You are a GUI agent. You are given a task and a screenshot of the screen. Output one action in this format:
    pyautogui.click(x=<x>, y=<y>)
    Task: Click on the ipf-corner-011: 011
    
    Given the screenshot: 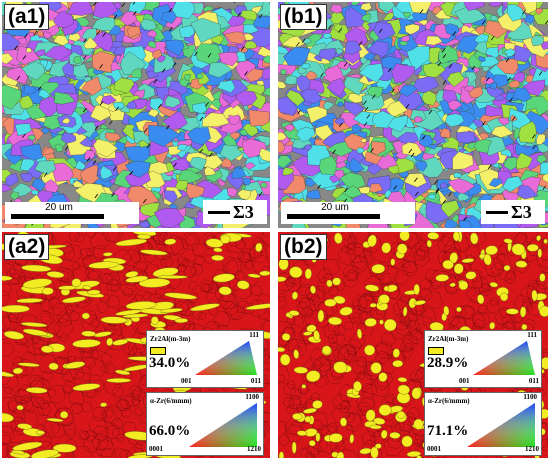 What is the action you would take?
    pyautogui.click(x=533, y=381)
    